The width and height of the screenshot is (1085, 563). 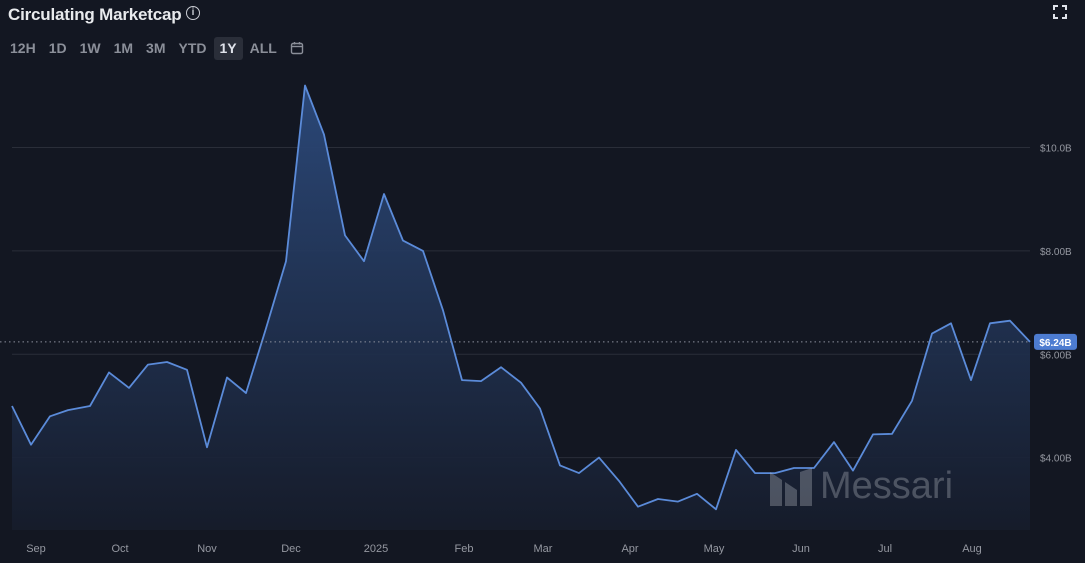 What do you see at coordinates (193, 13) in the screenshot?
I see `info-icon: i` at bounding box center [193, 13].